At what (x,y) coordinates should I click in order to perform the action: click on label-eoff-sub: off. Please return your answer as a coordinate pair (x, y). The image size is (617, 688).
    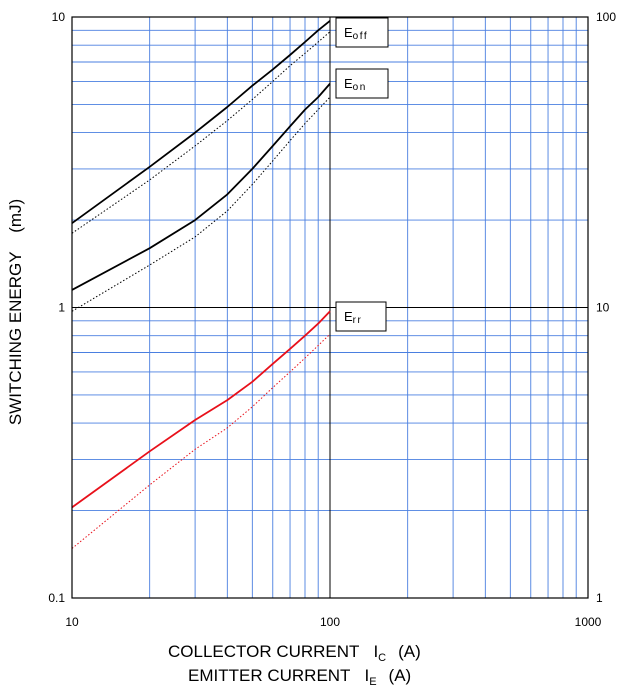
    Looking at the image, I should click on (360, 36).